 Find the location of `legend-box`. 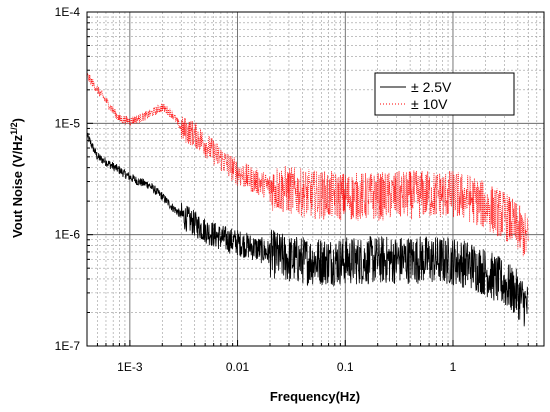

legend-box is located at coordinates (444, 94).